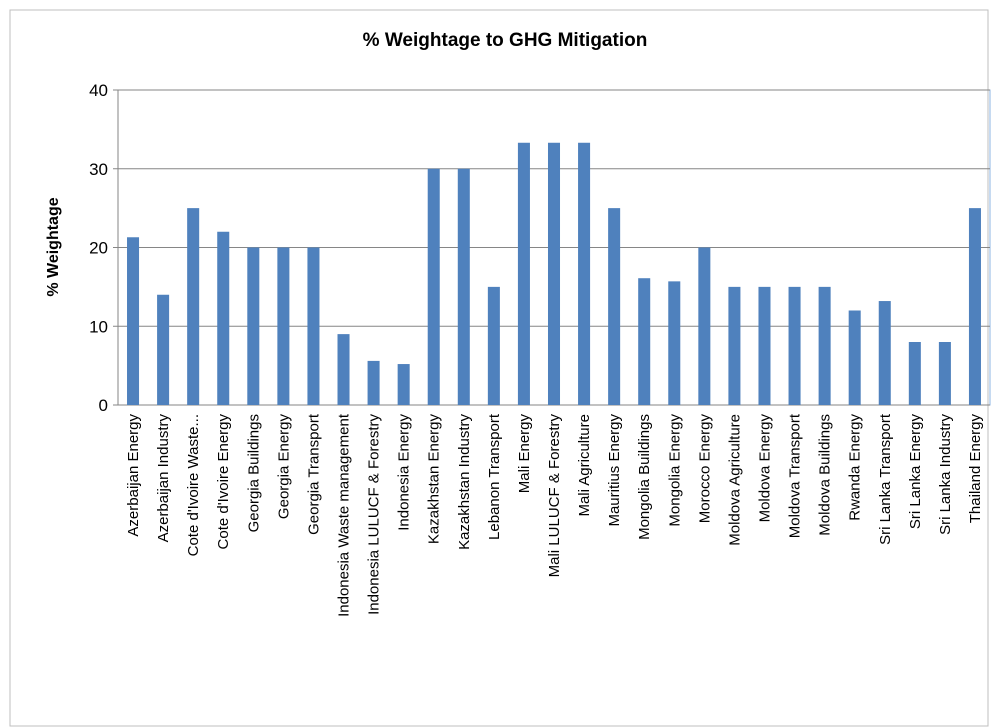  What do you see at coordinates (554, 496) in the screenshot?
I see `x-tick-label: Mali LULUCF & Forestry` at bounding box center [554, 496].